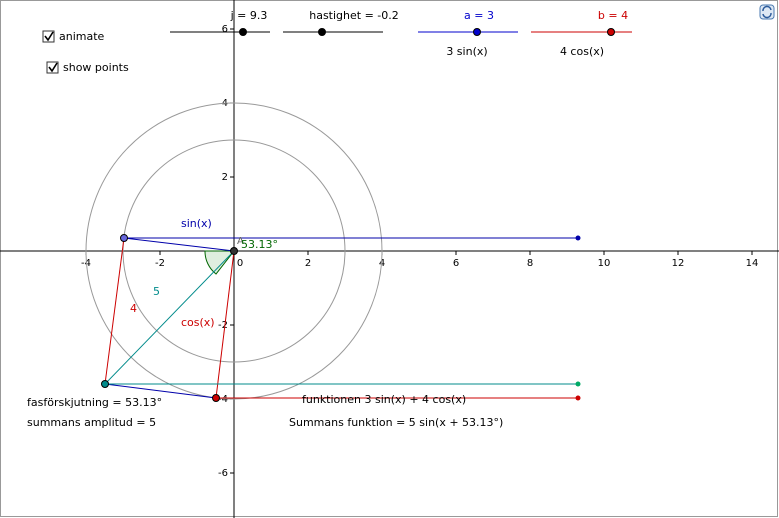 The image size is (779, 518). I want to click on cos-label: cos(x), so click(198, 322).